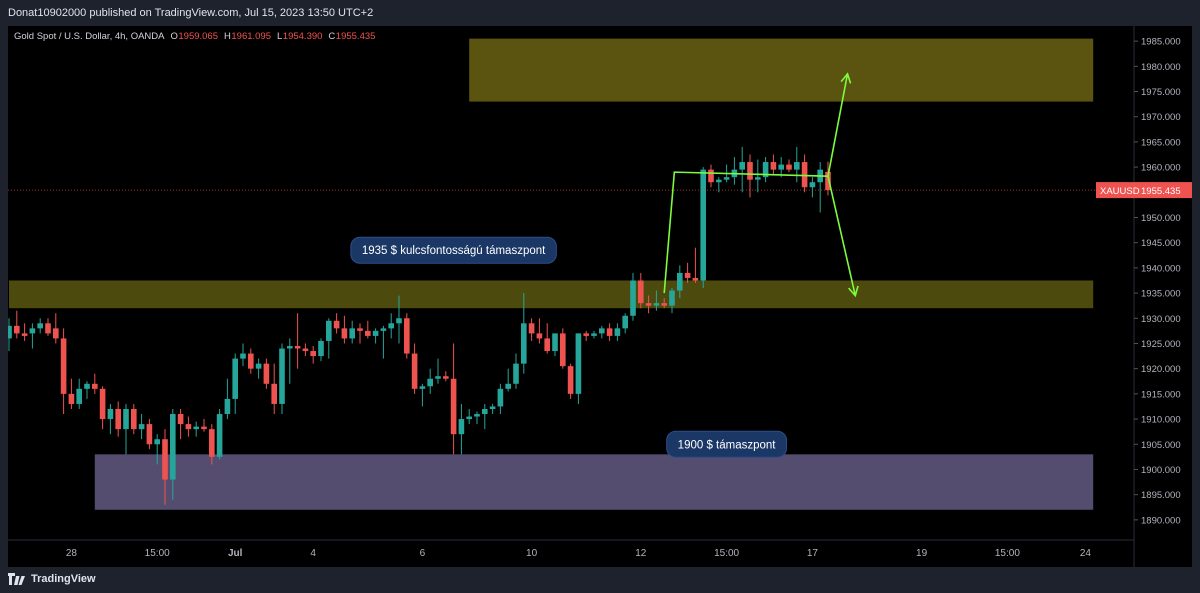  Describe the element at coordinates (1161, 168) in the screenshot. I see `price-tick-label: 1960.000` at that location.